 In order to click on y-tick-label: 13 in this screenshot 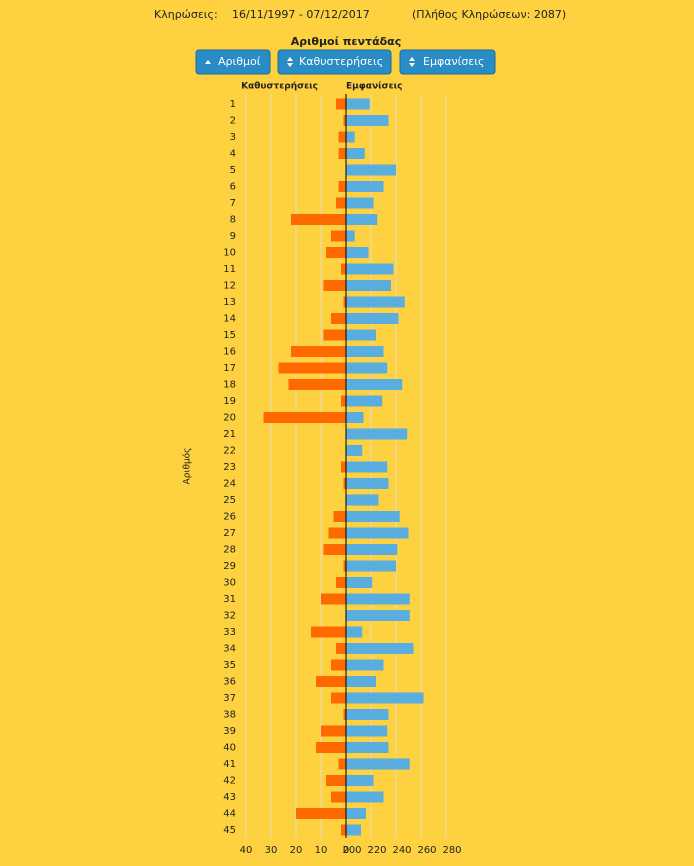, I will do `click(229, 302)`.